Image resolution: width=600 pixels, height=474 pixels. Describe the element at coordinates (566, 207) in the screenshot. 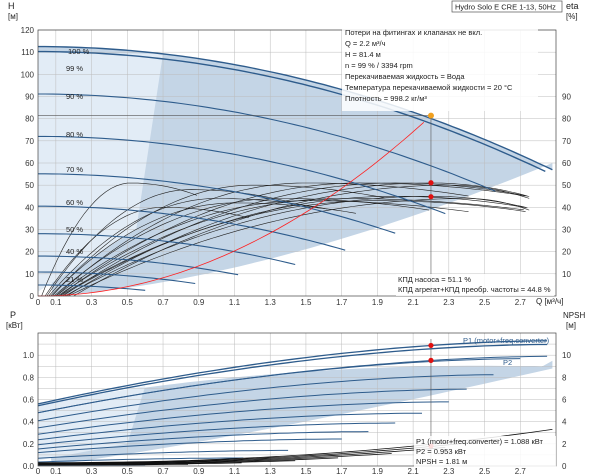

I see `qh-y2-tick: 40` at that location.